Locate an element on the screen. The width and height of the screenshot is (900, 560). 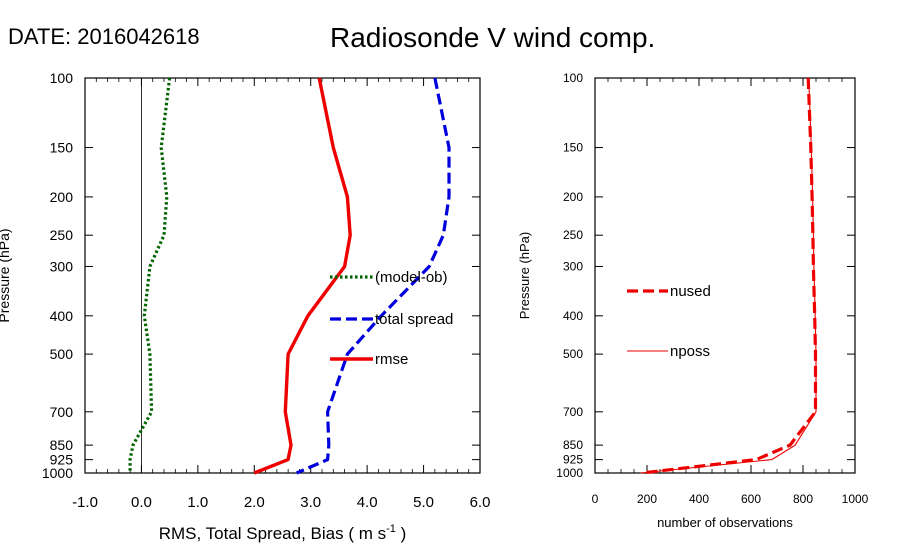
panel-left-ytick-label: 150 is located at coordinates (62, 148).